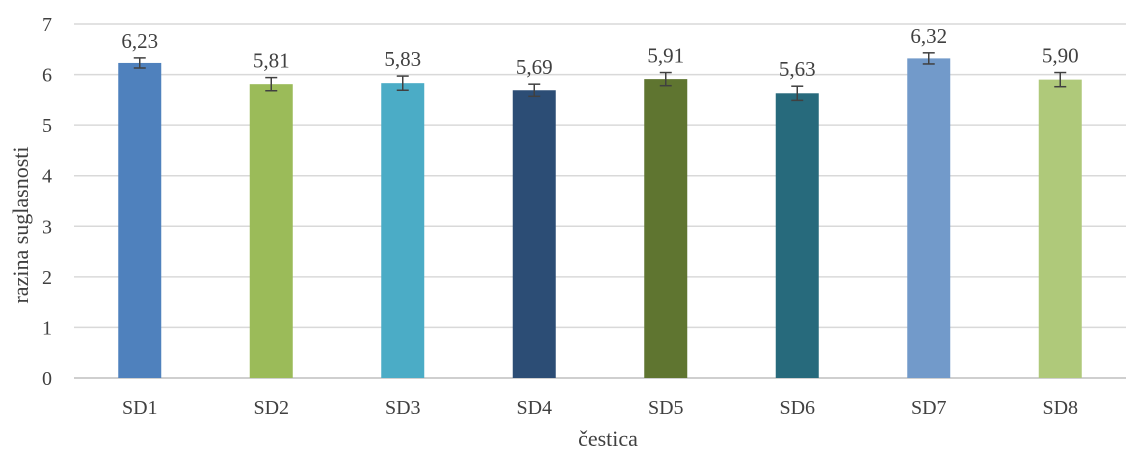 The image size is (1136, 453). What do you see at coordinates (47, 177) in the screenshot?
I see `y-tick-label: 4` at bounding box center [47, 177].